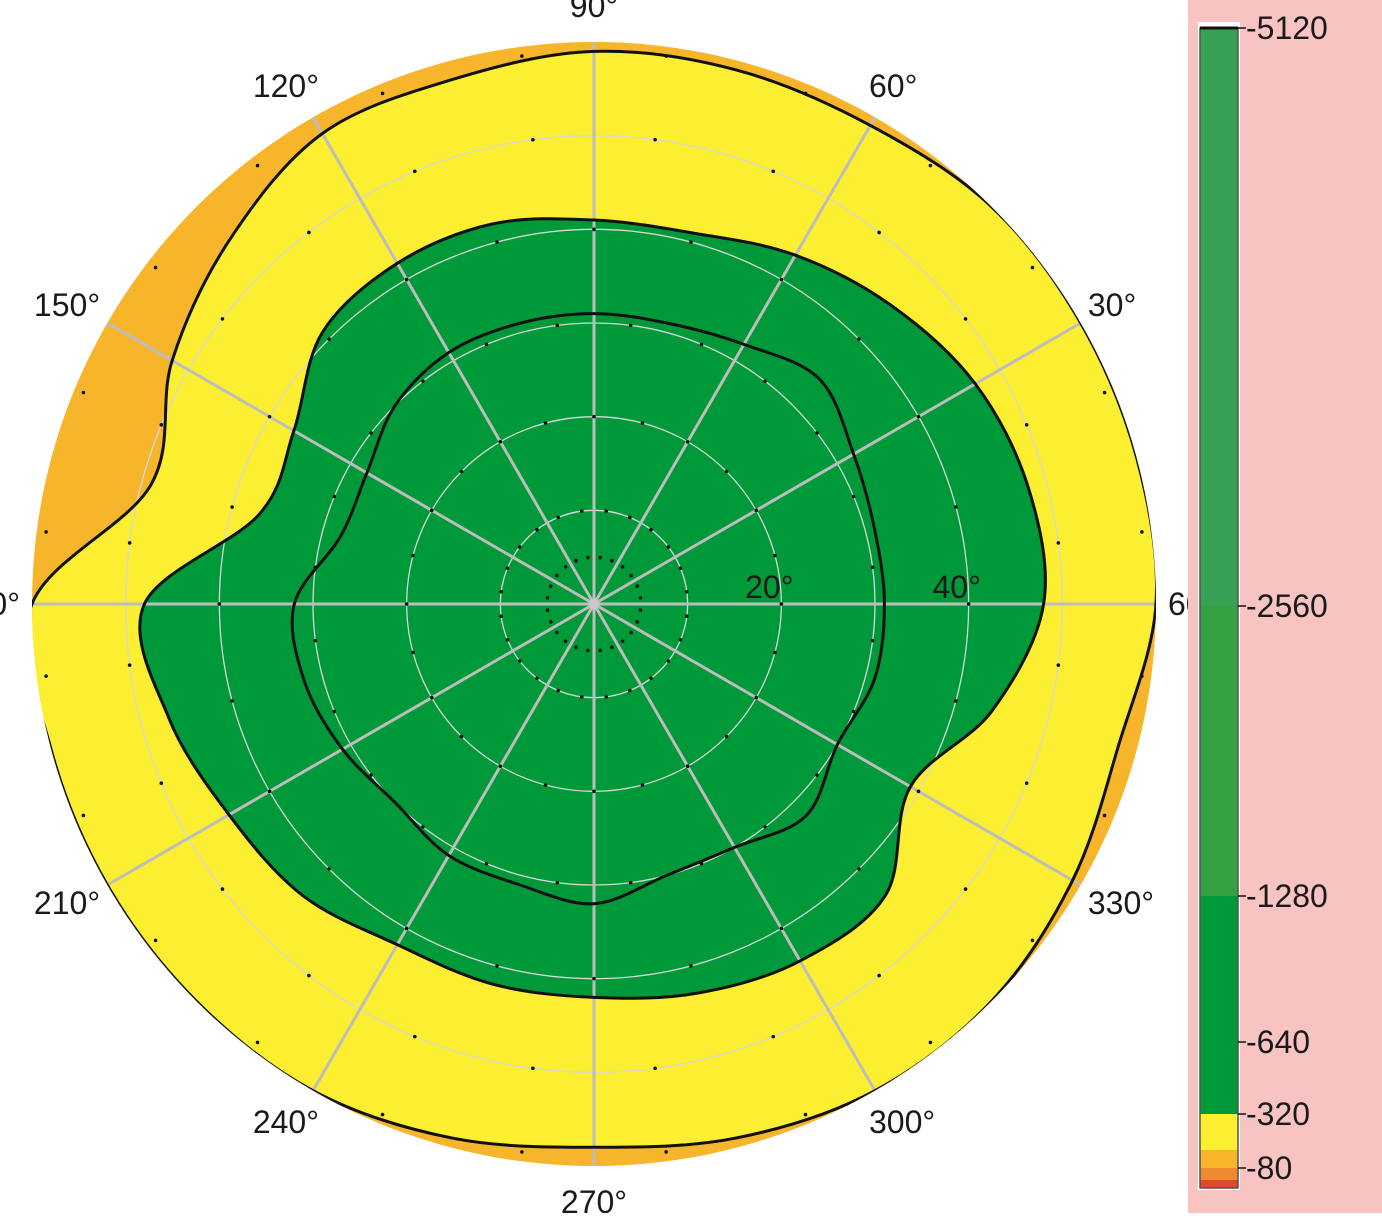 The image size is (1382, 1218). I want to click on colorbar-tick-label: -1280, so click(1287, 896).